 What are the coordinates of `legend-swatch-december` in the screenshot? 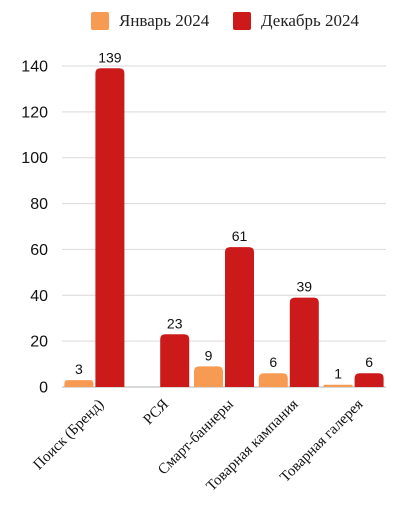 It's located at (242, 21).